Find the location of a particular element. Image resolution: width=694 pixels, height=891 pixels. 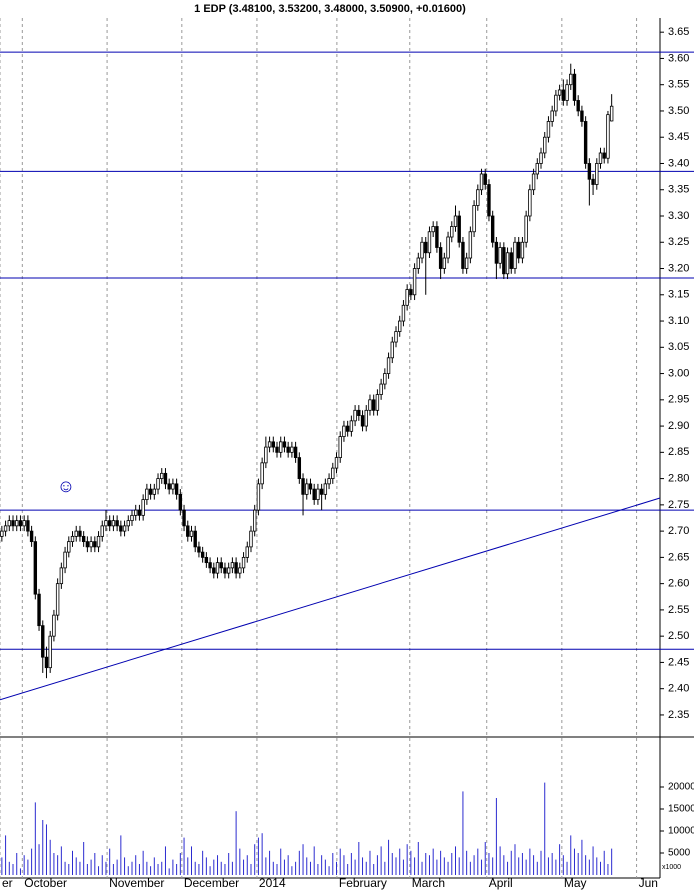

y-tick-label: 3.00 is located at coordinates (678, 373).